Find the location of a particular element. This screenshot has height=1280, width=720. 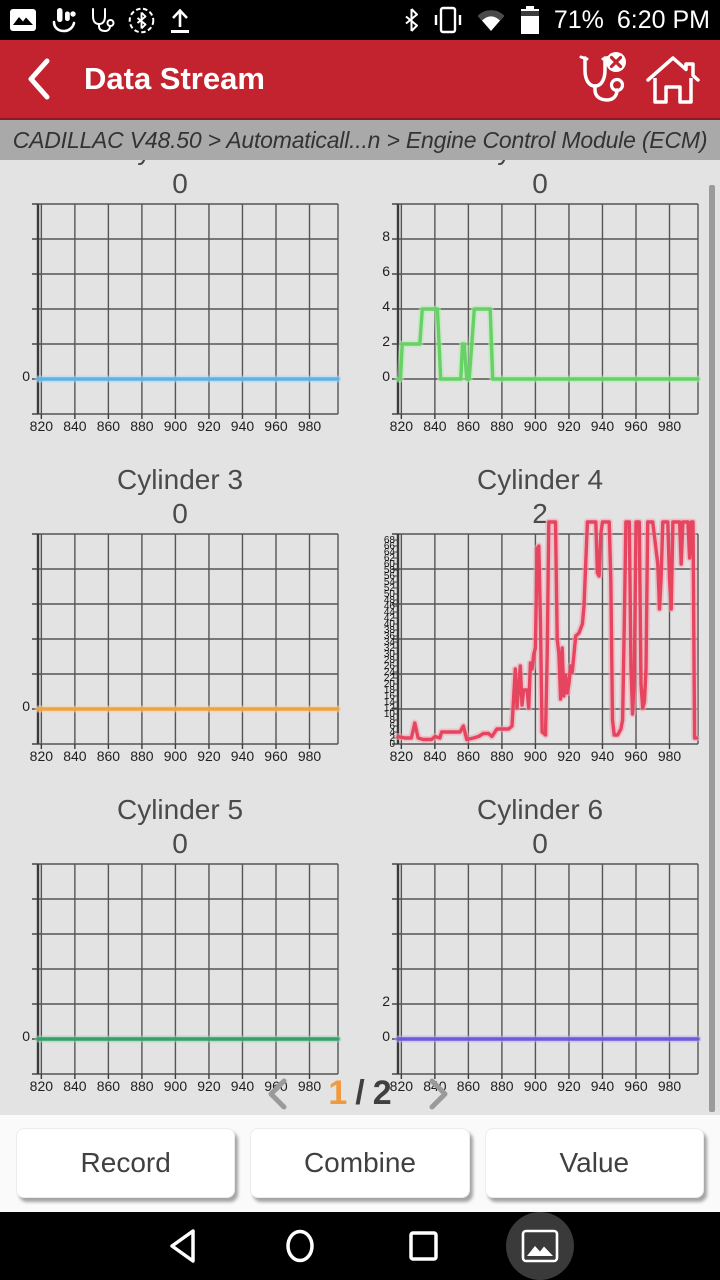

footer-toolbar: Record Combine Value is located at coordinates (360, 1163).